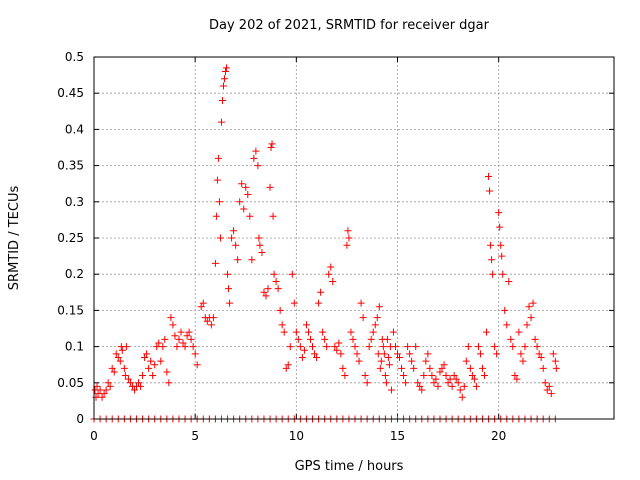 The image size is (640, 480). What do you see at coordinates (70, 383) in the screenshot?
I see `y-tick-label: 0.05` at bounding box center [70, 383].